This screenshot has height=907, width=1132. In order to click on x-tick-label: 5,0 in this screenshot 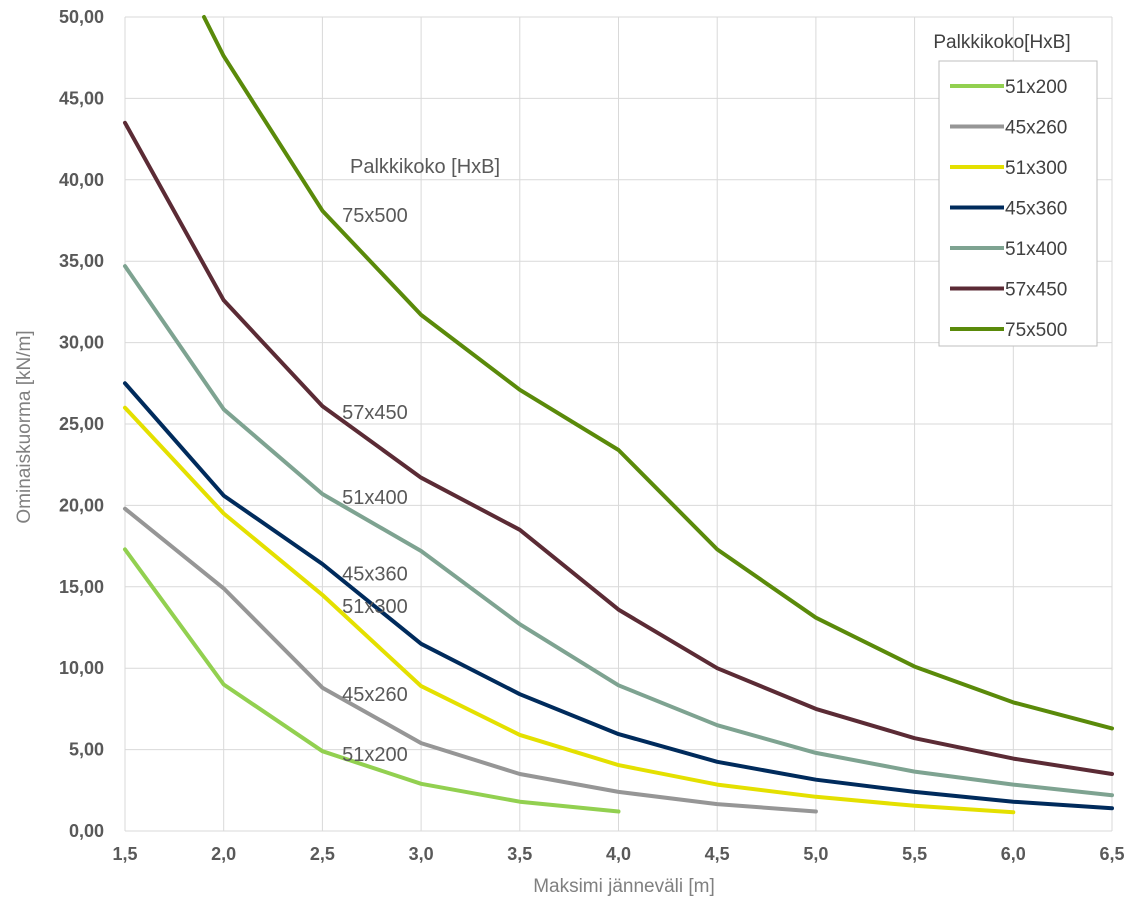, I will do `click(815, 854)`.